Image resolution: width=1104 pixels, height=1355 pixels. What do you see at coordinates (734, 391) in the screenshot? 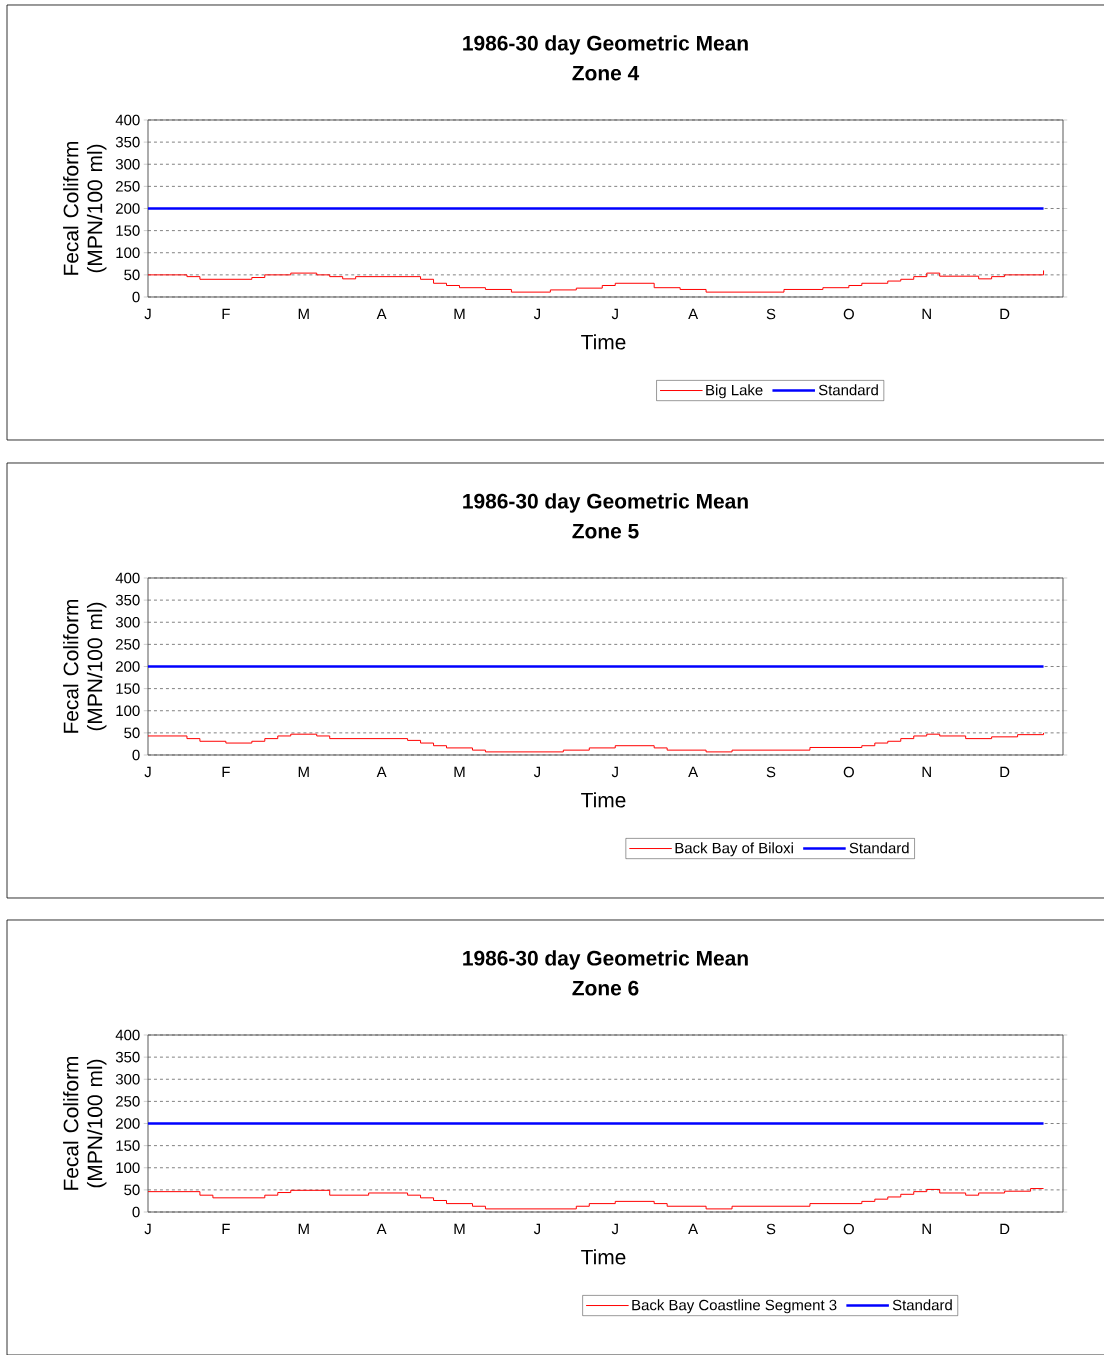
I see `legend-label: Big Lake` at bounding box center [734, 391].